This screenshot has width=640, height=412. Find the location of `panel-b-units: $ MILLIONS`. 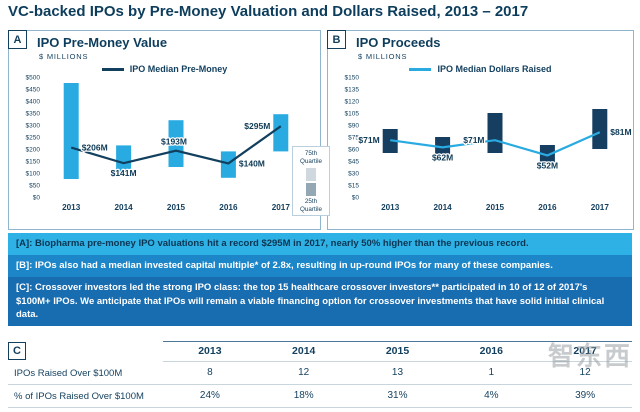

panel-b-units: $ MILLIONS is located at coordinates (383, 56).